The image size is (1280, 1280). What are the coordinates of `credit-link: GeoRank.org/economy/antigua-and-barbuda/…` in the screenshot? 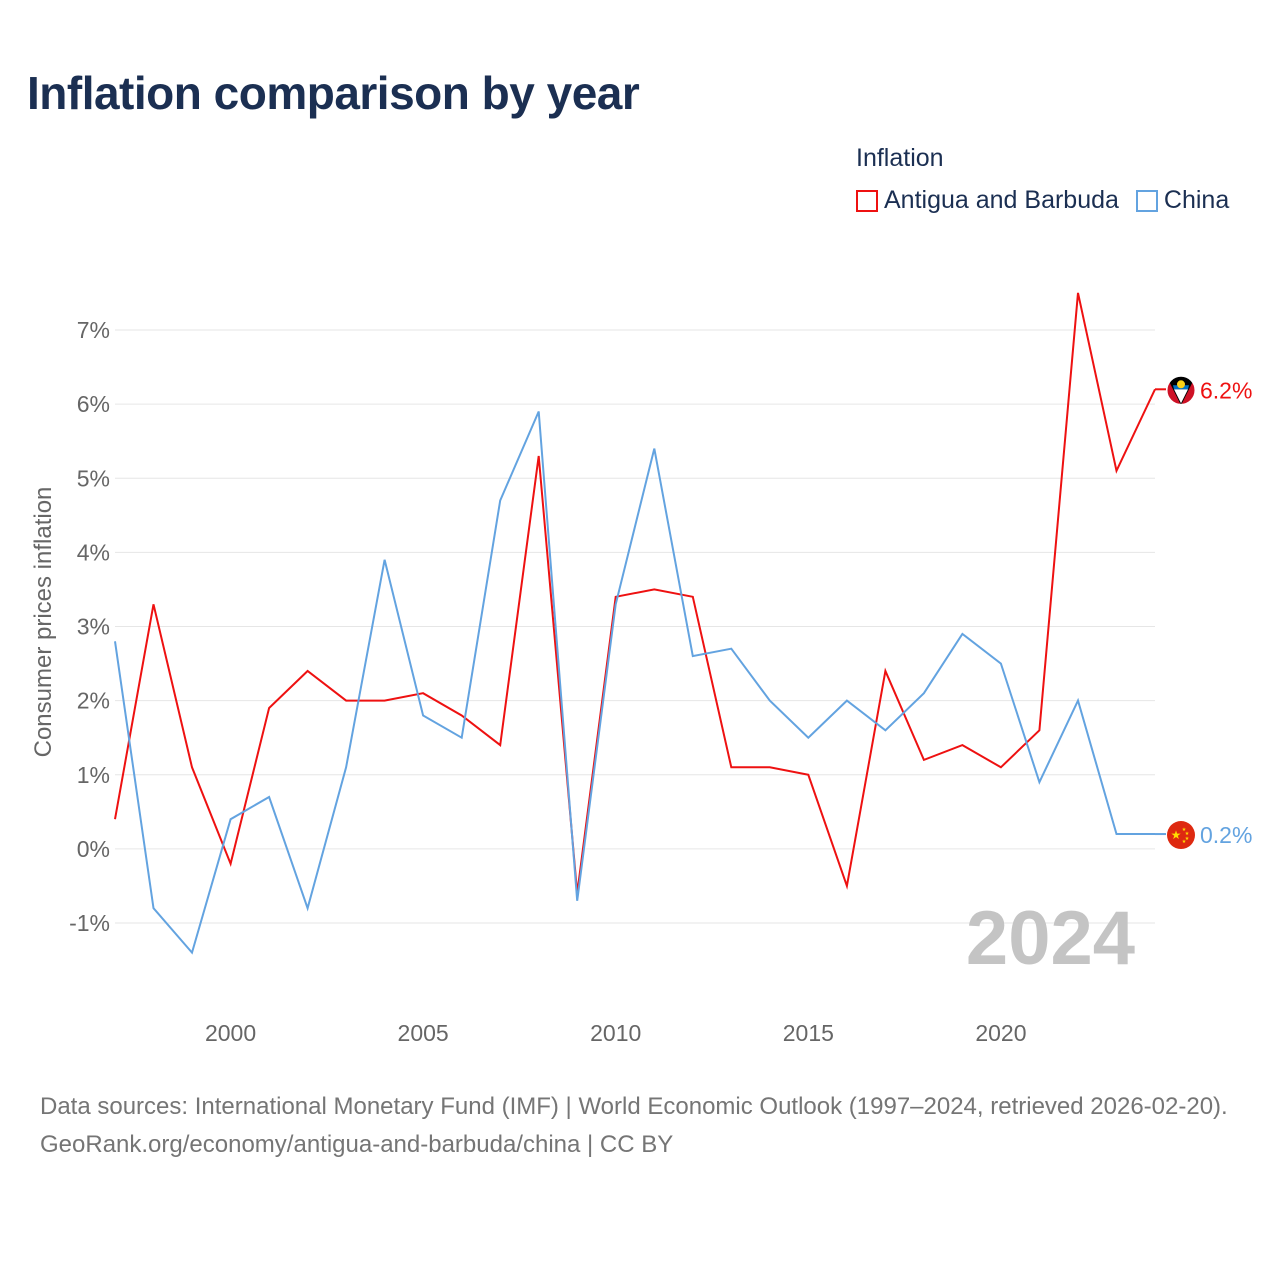 It's located at (357, 1144).